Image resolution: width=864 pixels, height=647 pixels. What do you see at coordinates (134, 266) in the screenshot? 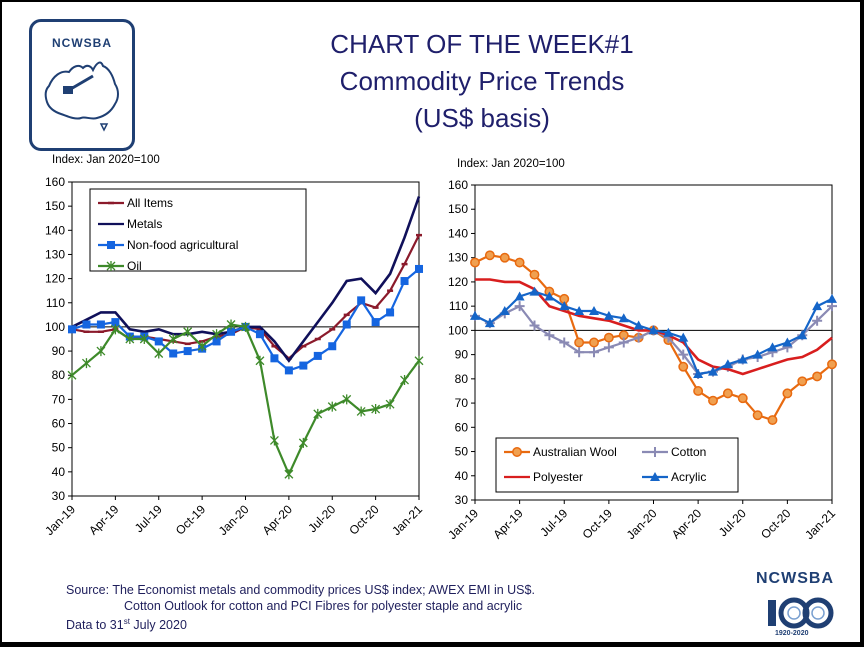
I see `legend-label: Oil` at bounding box center [134, 266].